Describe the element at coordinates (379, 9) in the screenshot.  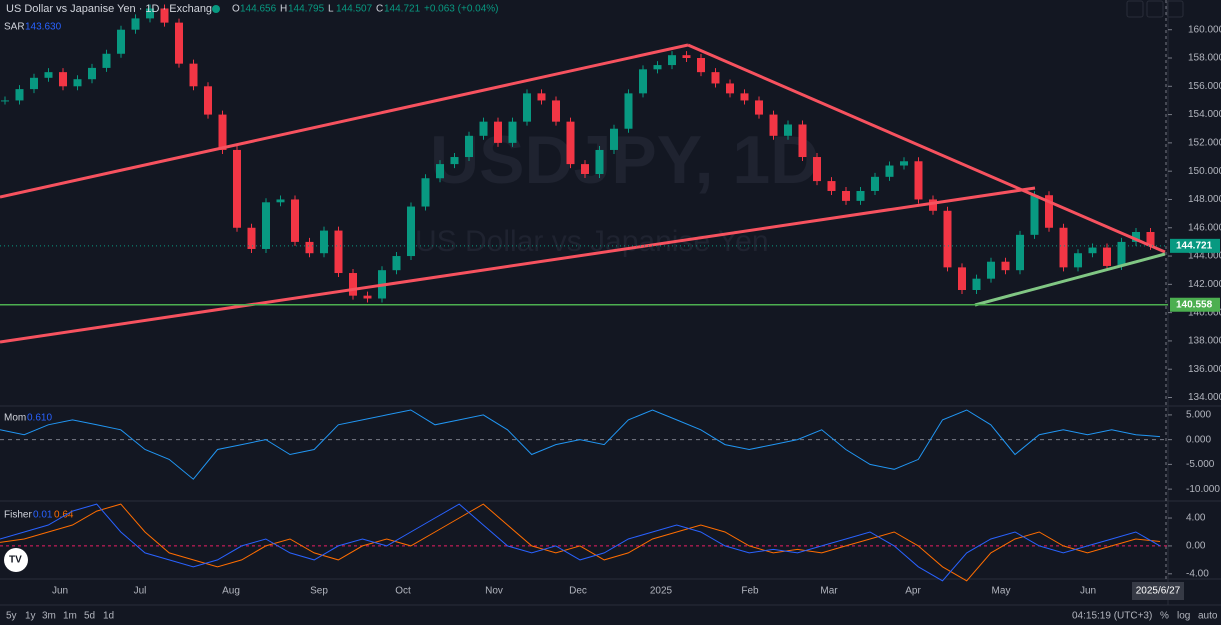
I see `ohlc-key: C` at that location.